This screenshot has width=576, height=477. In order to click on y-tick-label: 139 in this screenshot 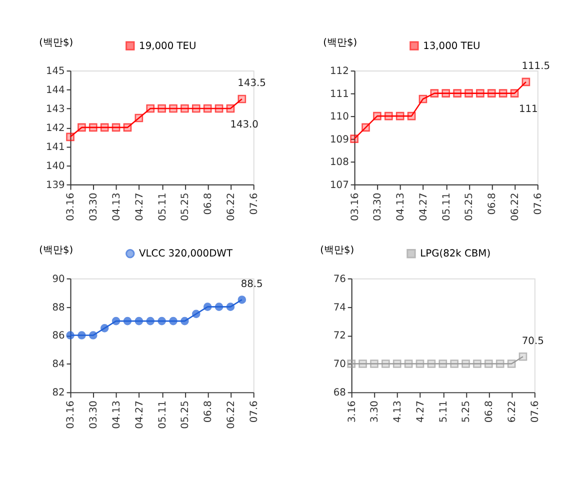, I will do `click(55, 185)`.